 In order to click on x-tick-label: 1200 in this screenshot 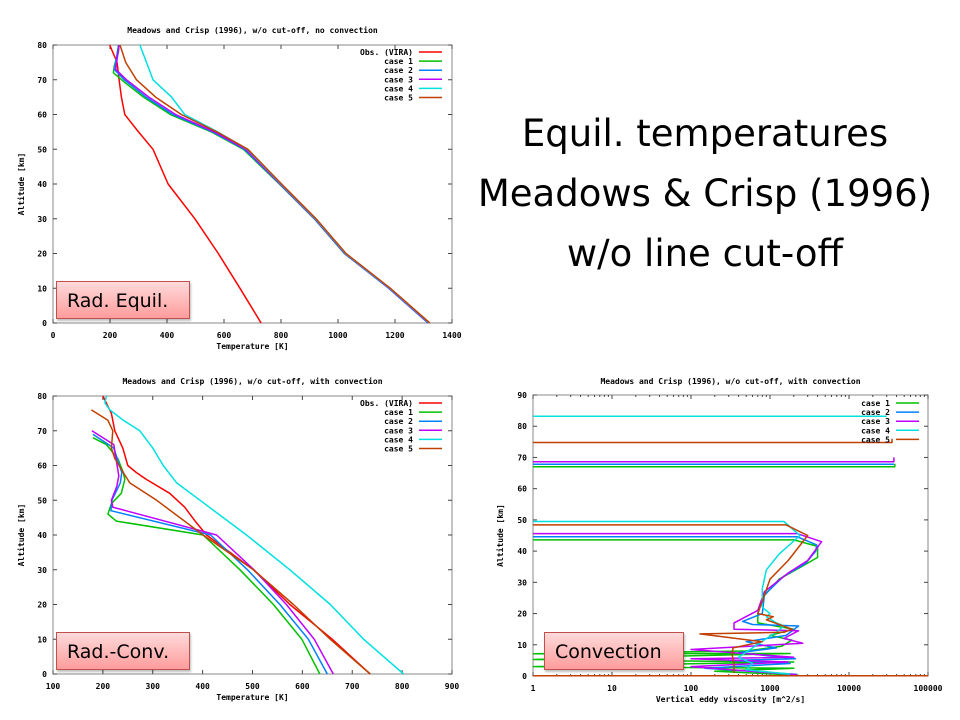, I will do `click(394, 335)`.